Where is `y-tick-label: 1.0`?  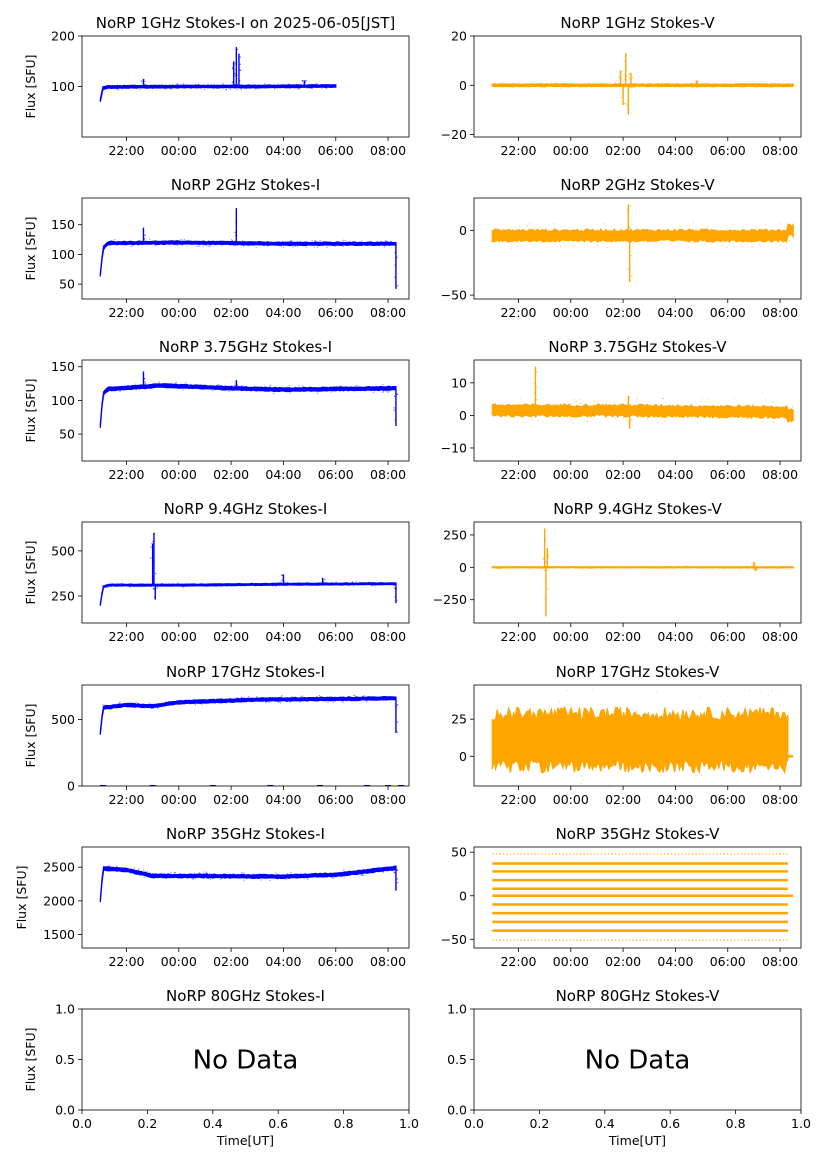
y-tick-label: 1.0 is located at coordinates (457, 1009).